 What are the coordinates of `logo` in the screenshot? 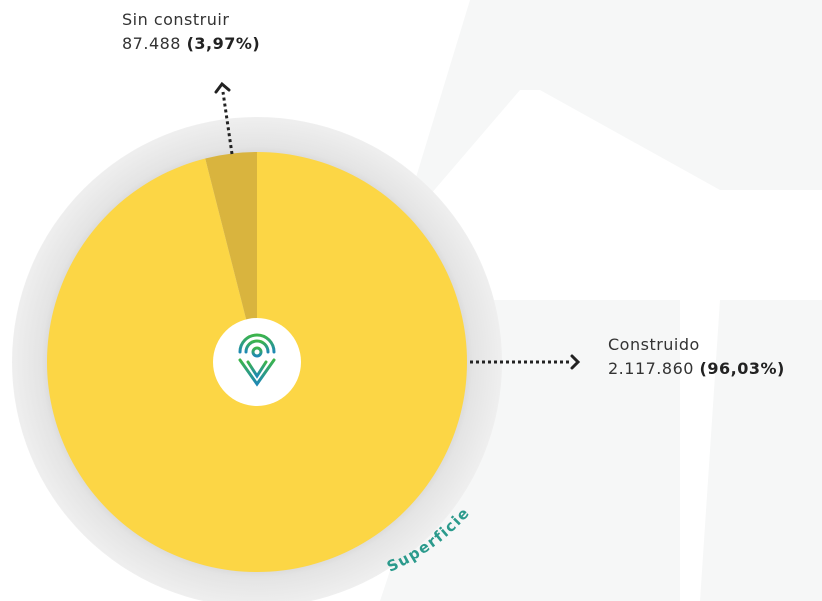 It's located at (257, 360).